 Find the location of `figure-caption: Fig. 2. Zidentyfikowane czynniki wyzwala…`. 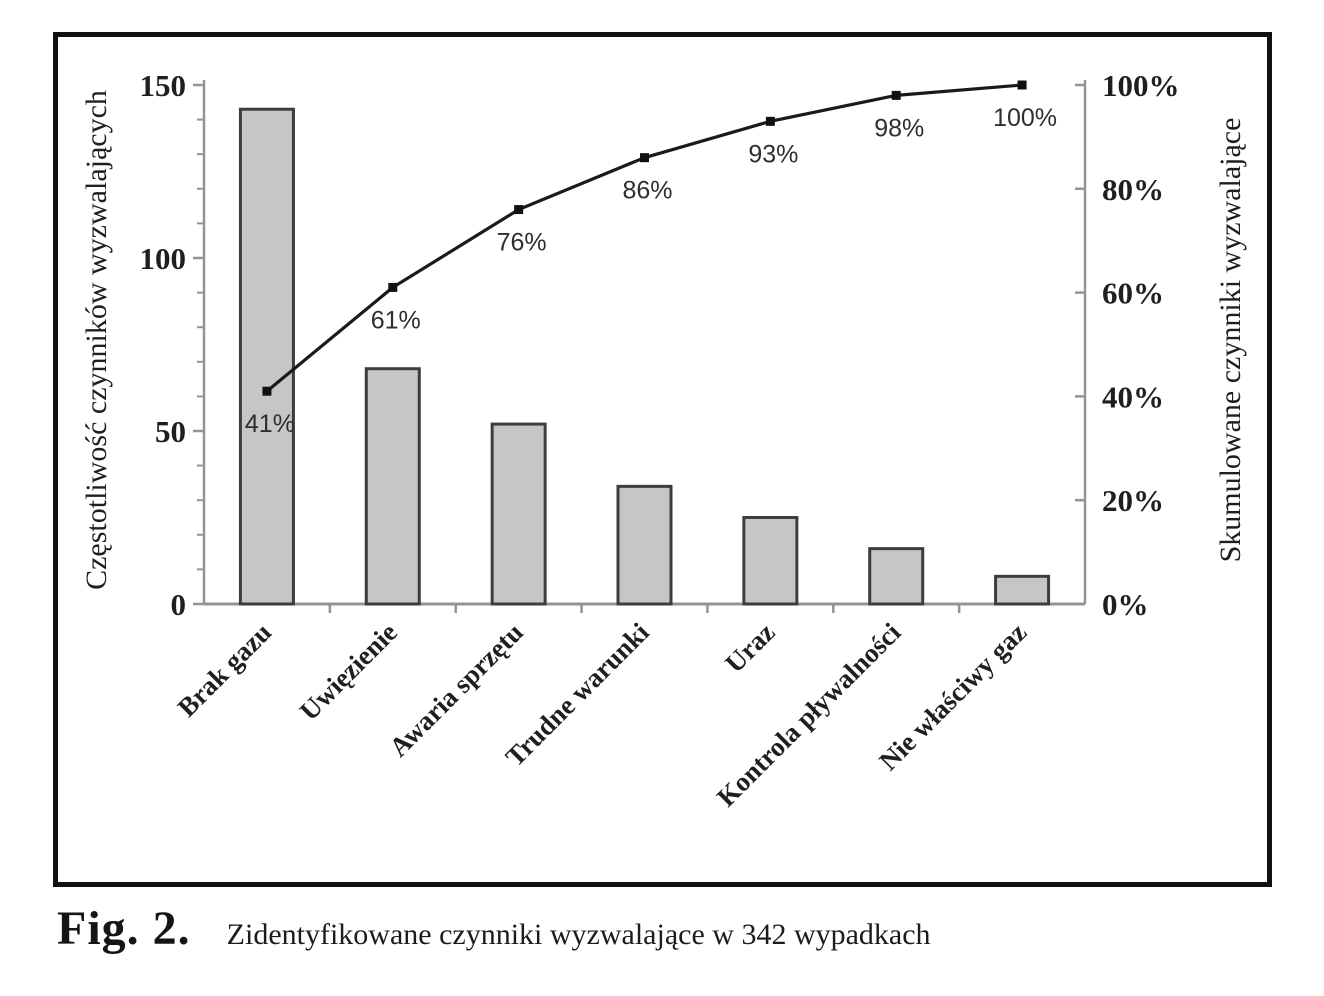

figure-caption: Fig. 2. Zidentyfikowane czynniki wyzwala… is located at coordinates (667, 928).